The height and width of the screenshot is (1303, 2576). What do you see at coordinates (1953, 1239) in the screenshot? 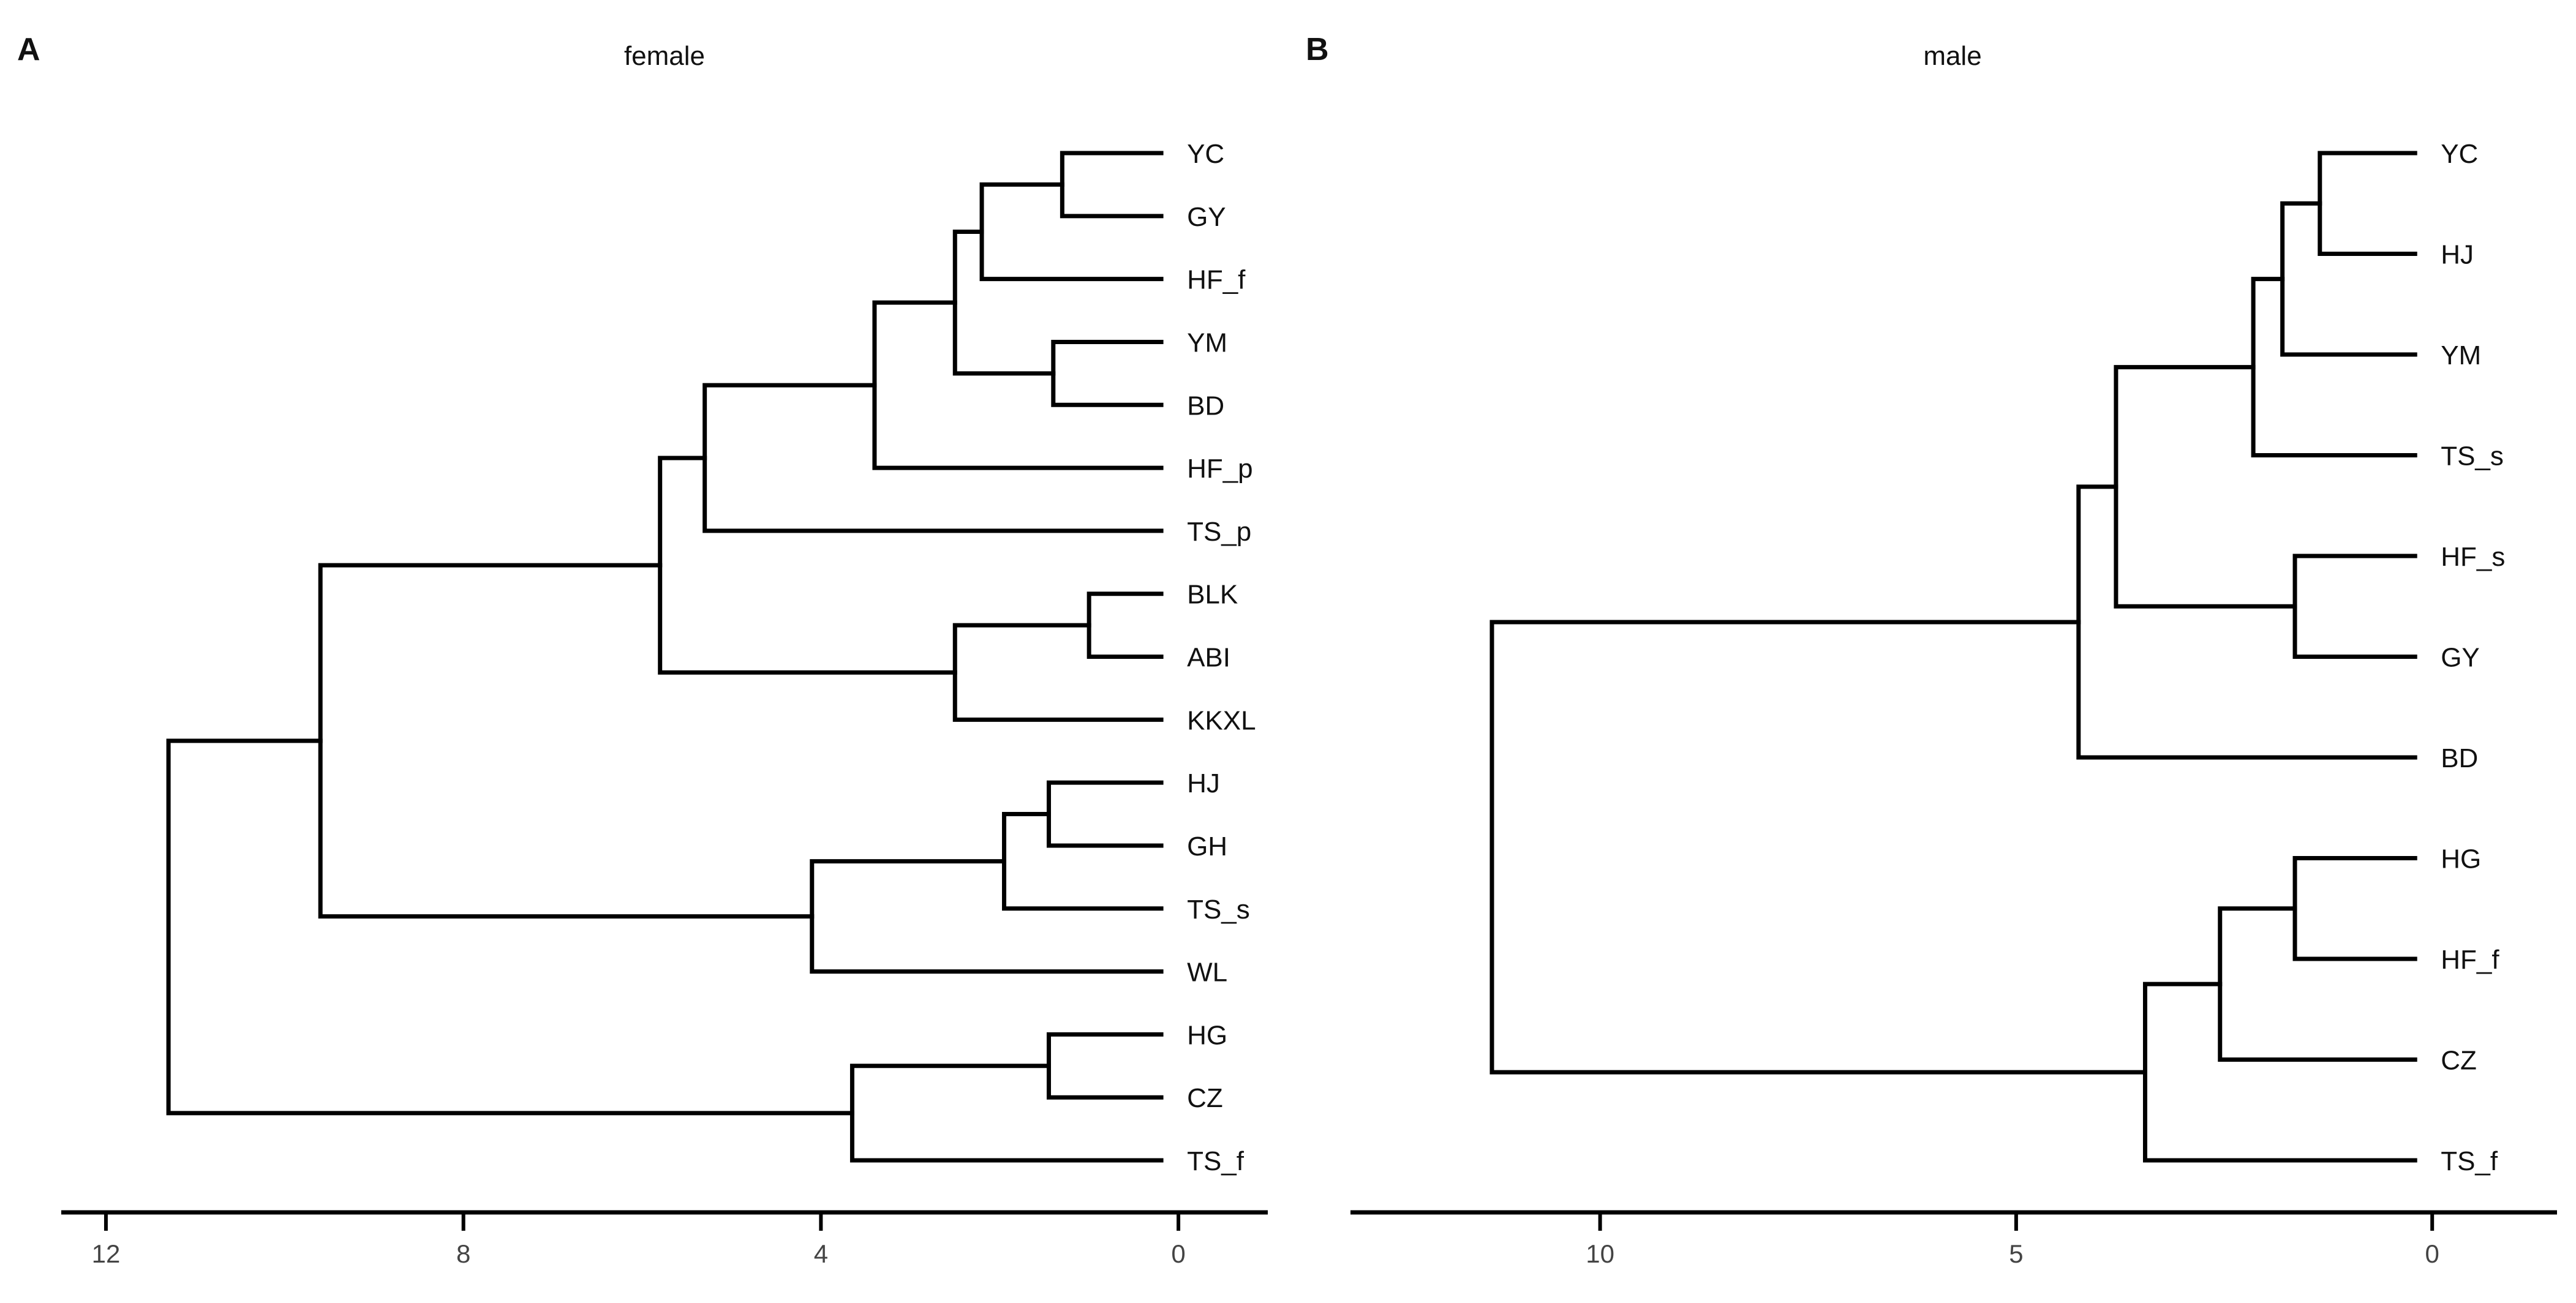
I see `x-axis: 10 5 0` at bounding box center [1953, 1239].